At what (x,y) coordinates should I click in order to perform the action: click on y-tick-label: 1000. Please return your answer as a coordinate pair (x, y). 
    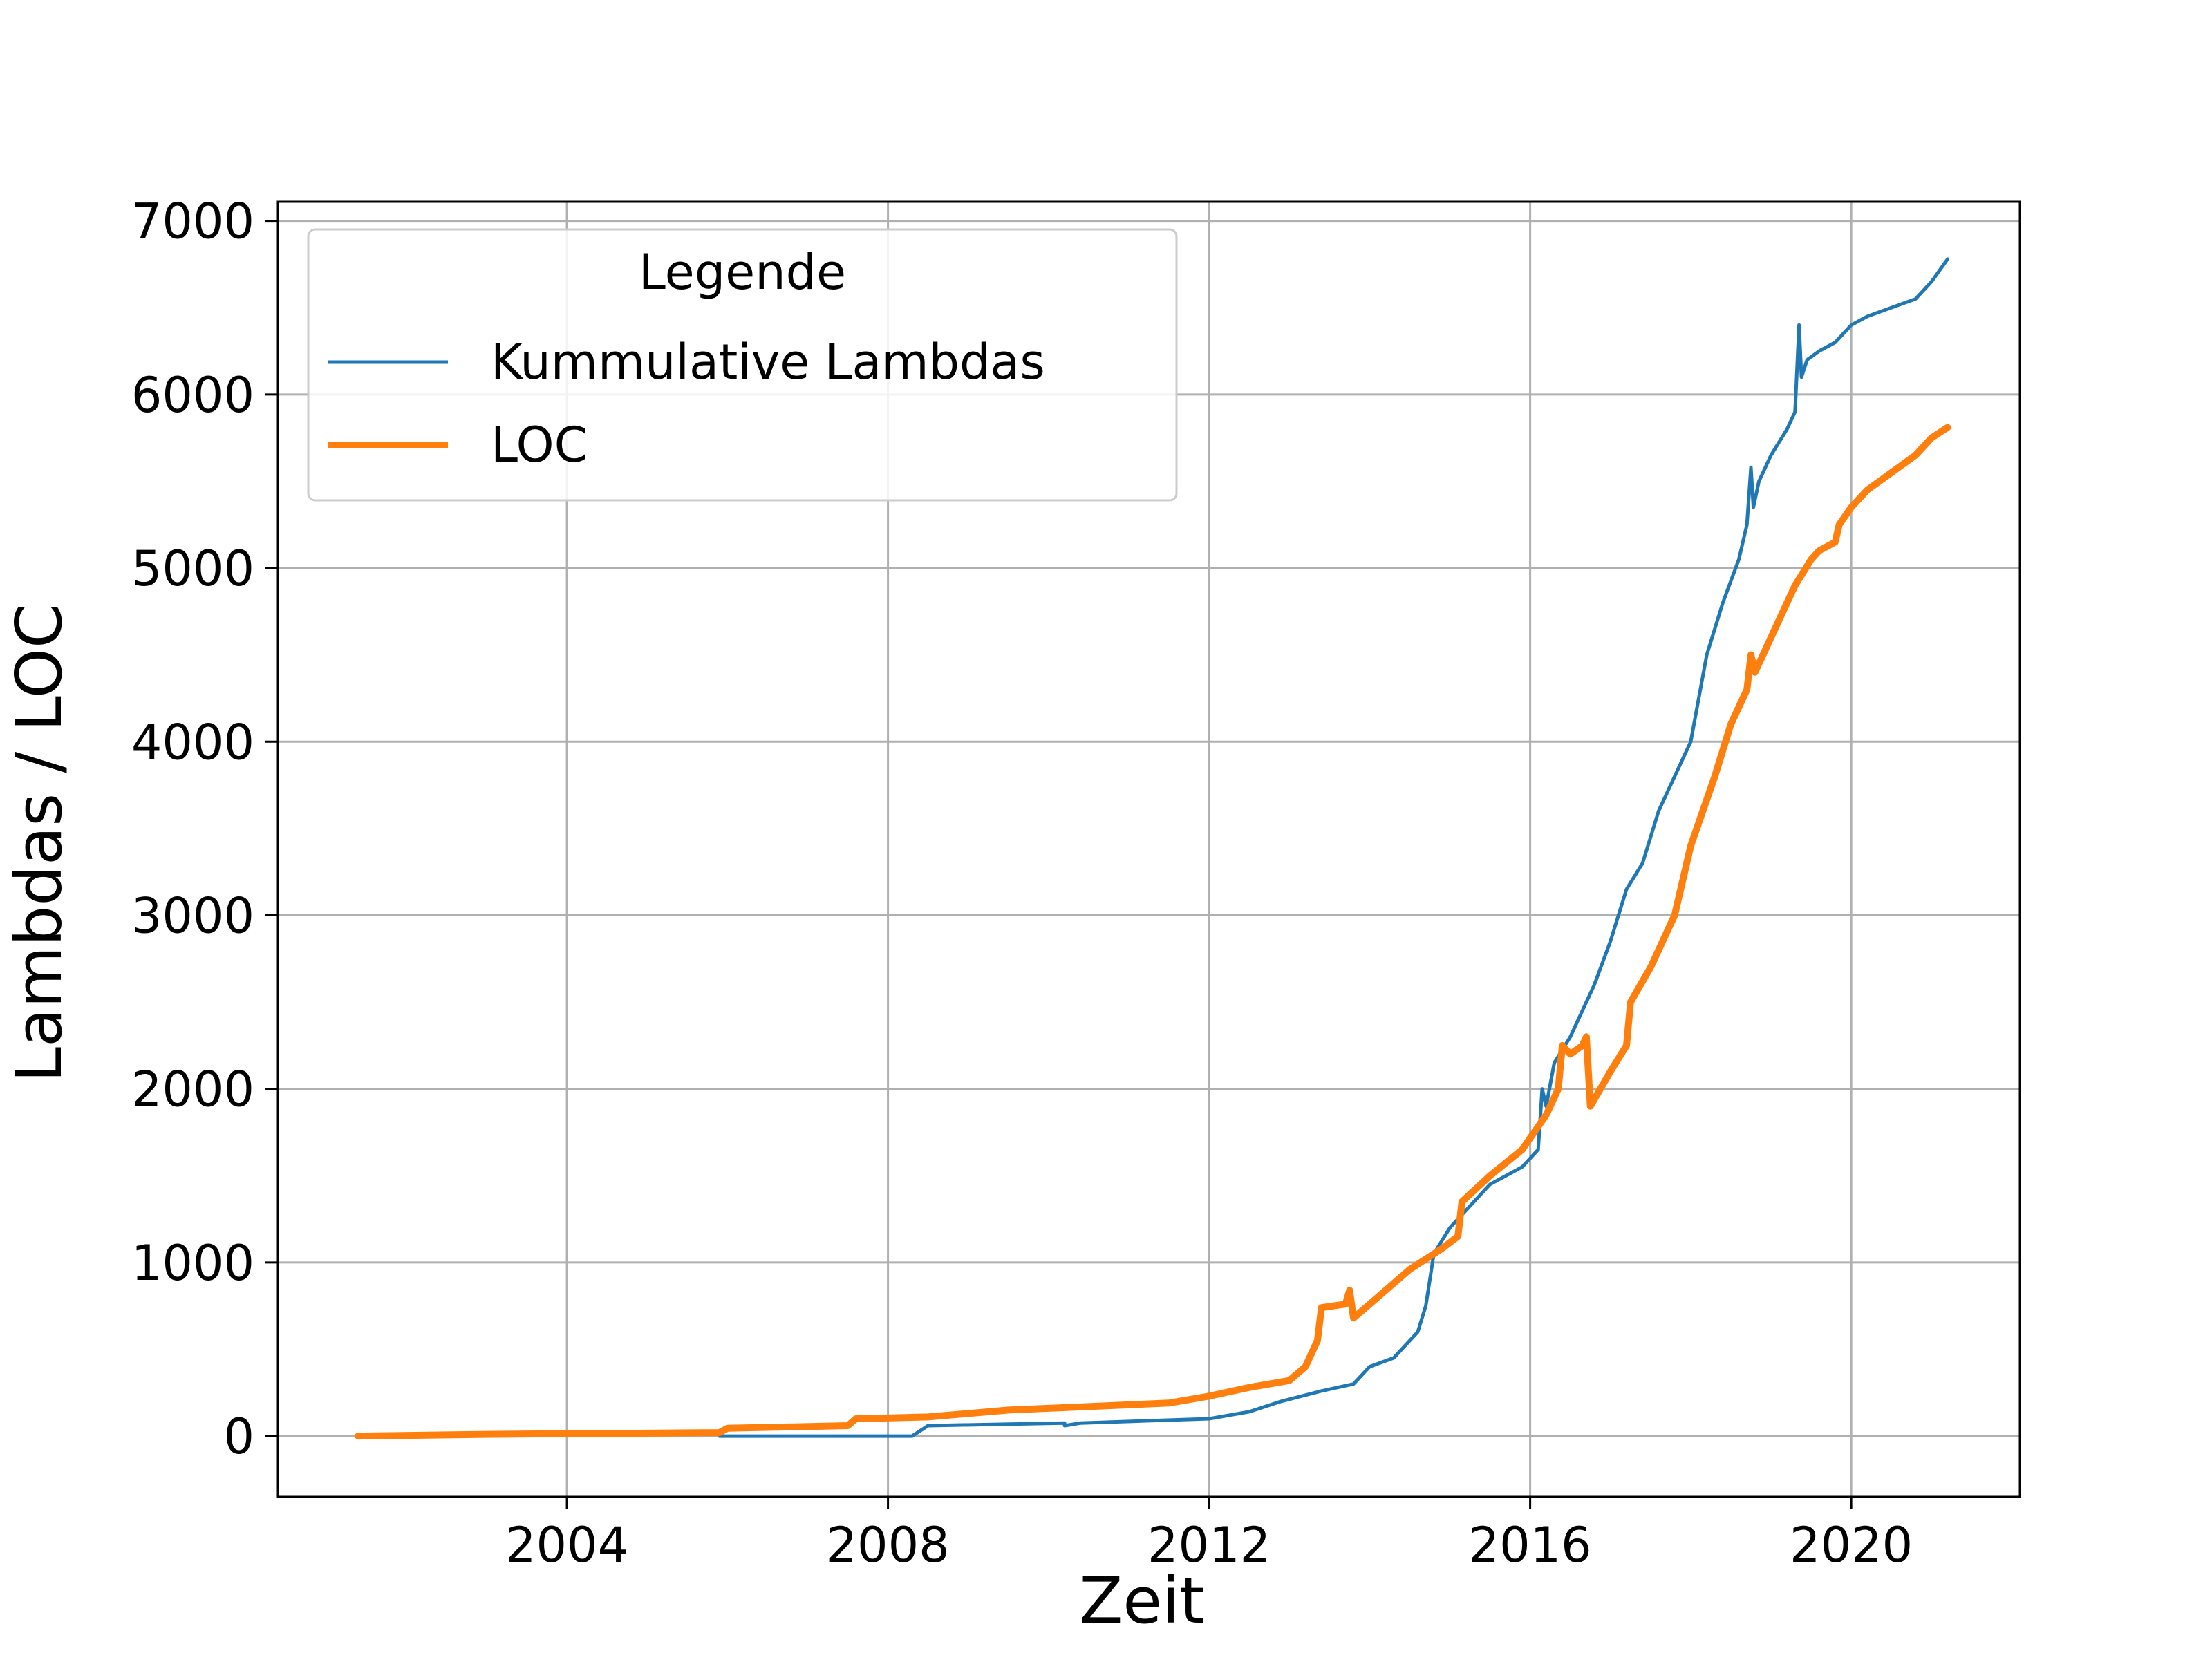
    Looking at the image, I should click on (192, 1263).